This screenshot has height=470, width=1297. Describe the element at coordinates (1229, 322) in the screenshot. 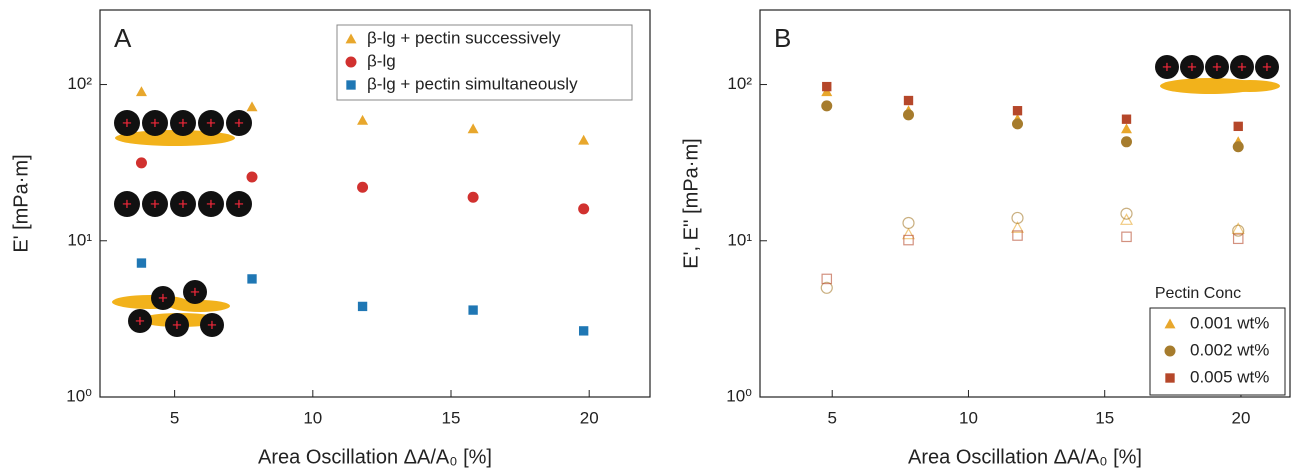

I see `legend-label: 0.001 wt%` at that location.